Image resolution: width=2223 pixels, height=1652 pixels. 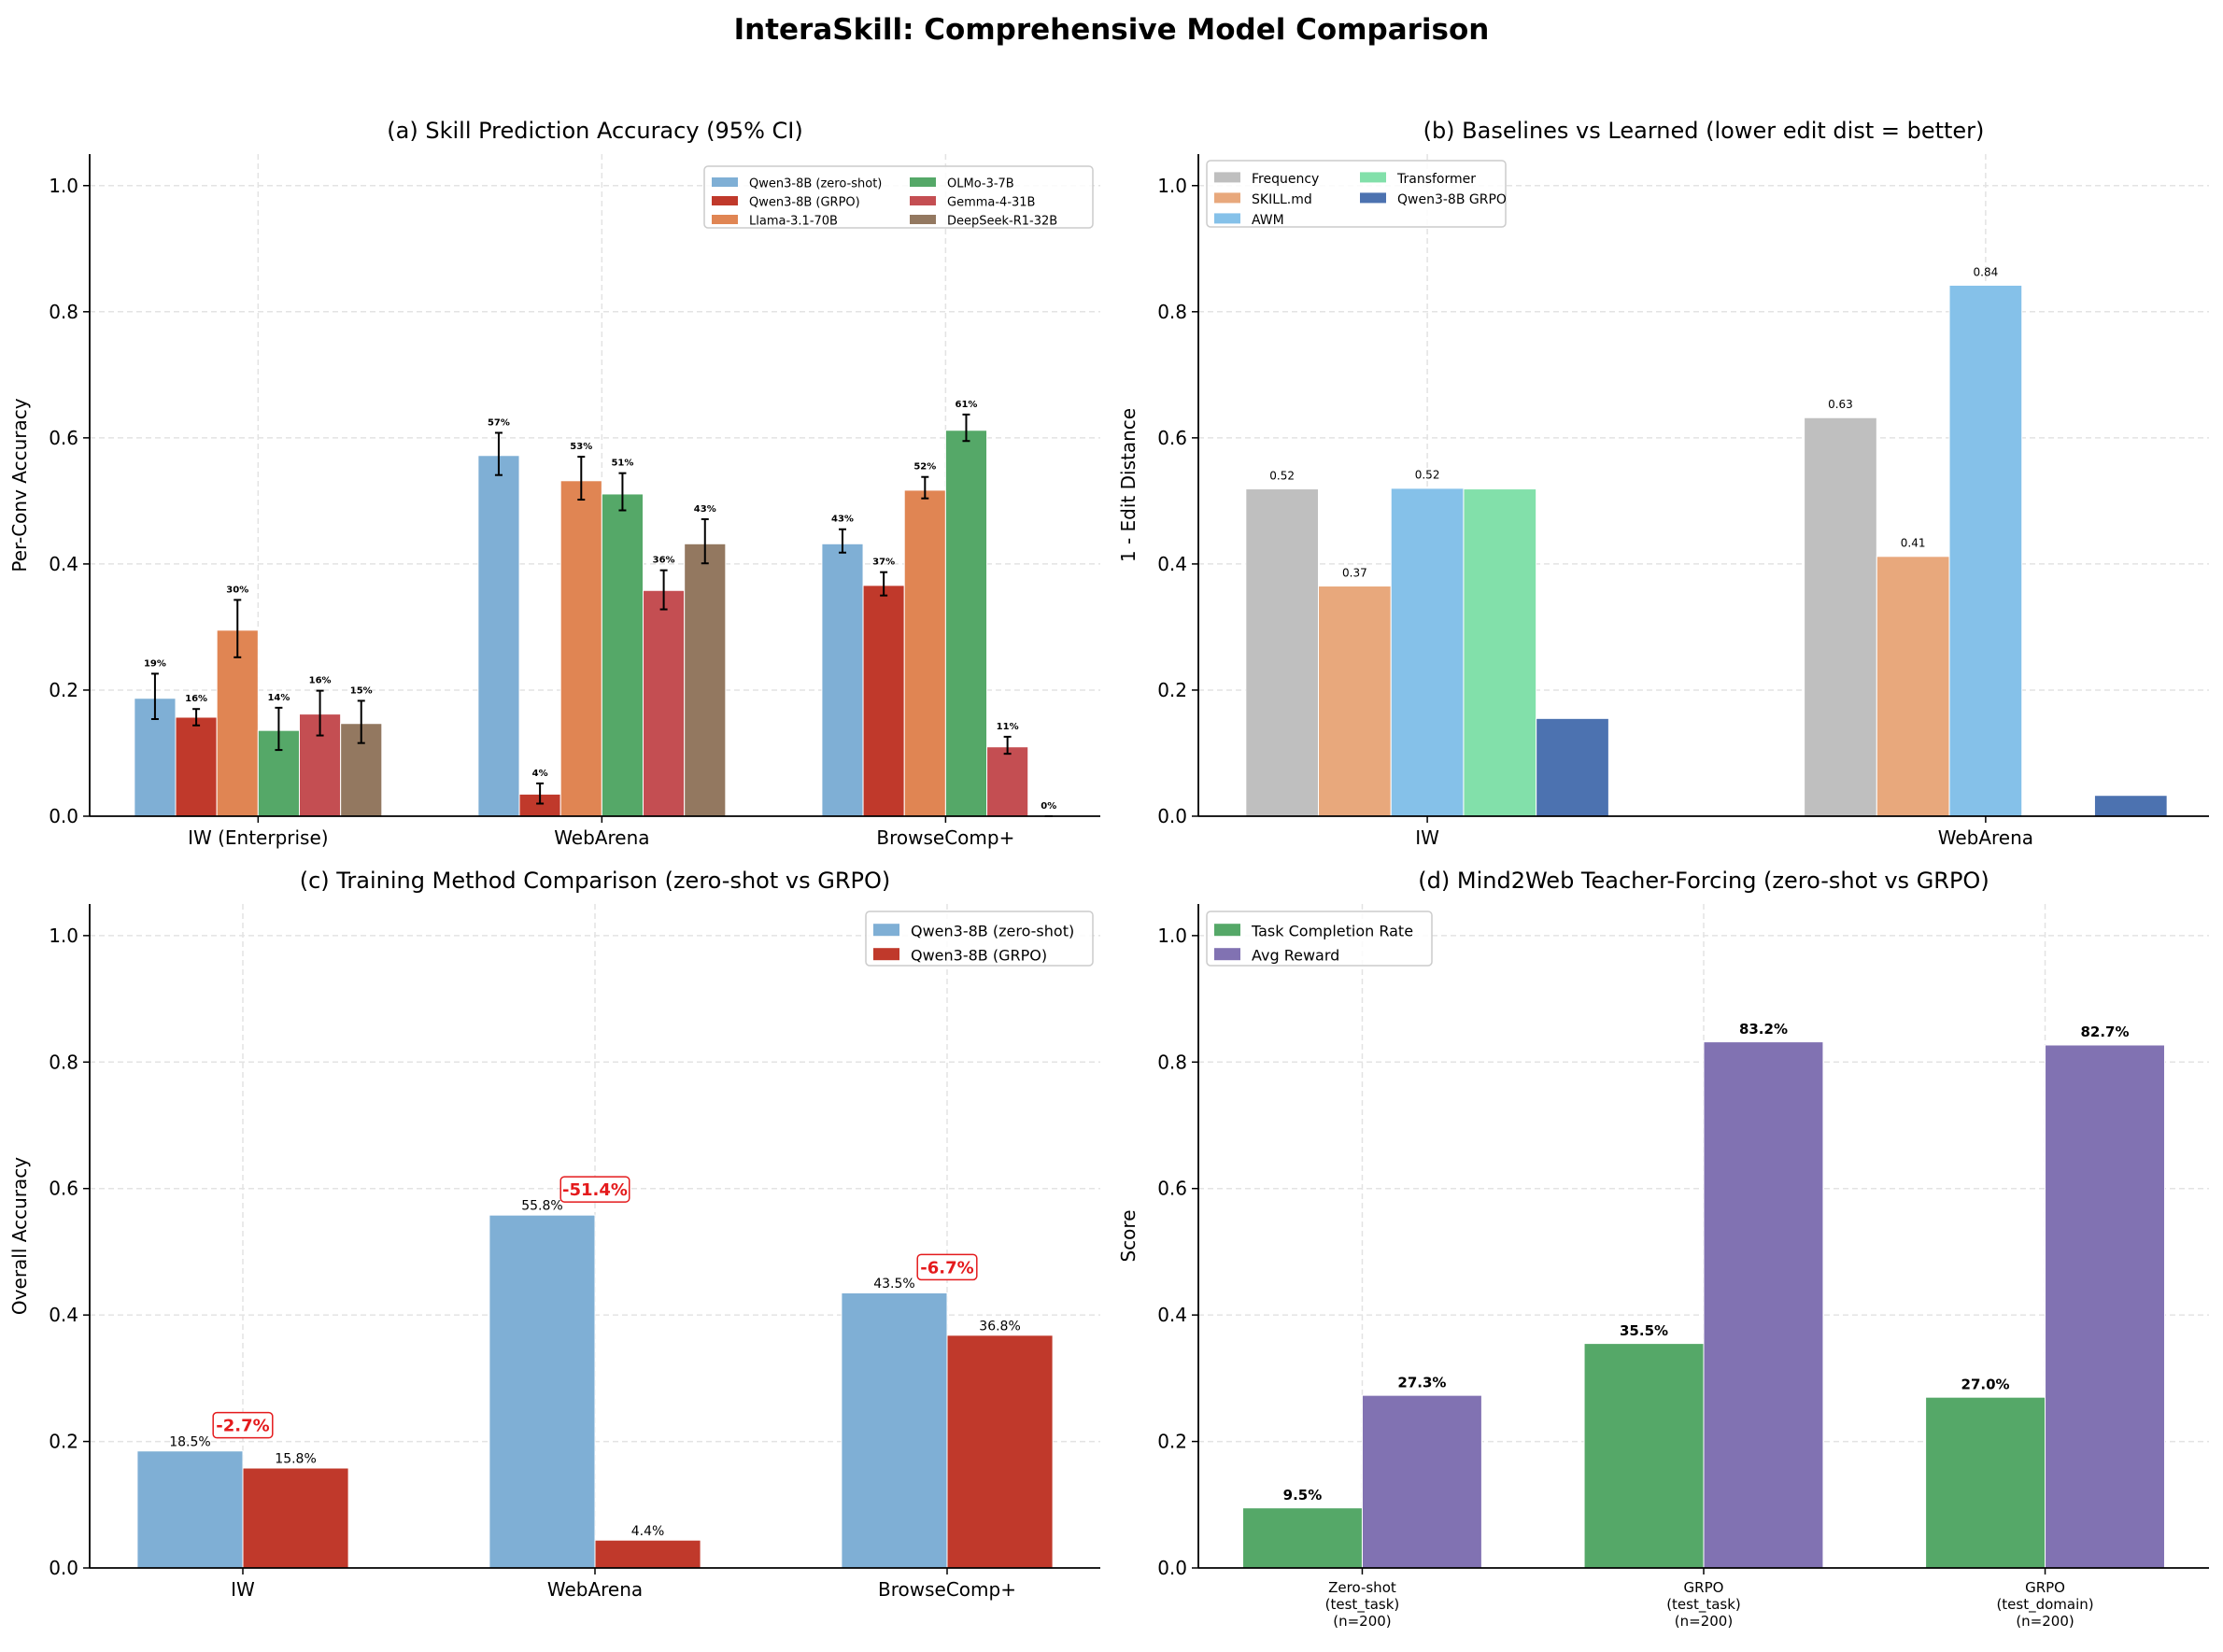 What do you see at coordinates (793, 221) in the screenshot?
I see `legend-label: Llama-3.1-70B` at bounding box center [793, 221].